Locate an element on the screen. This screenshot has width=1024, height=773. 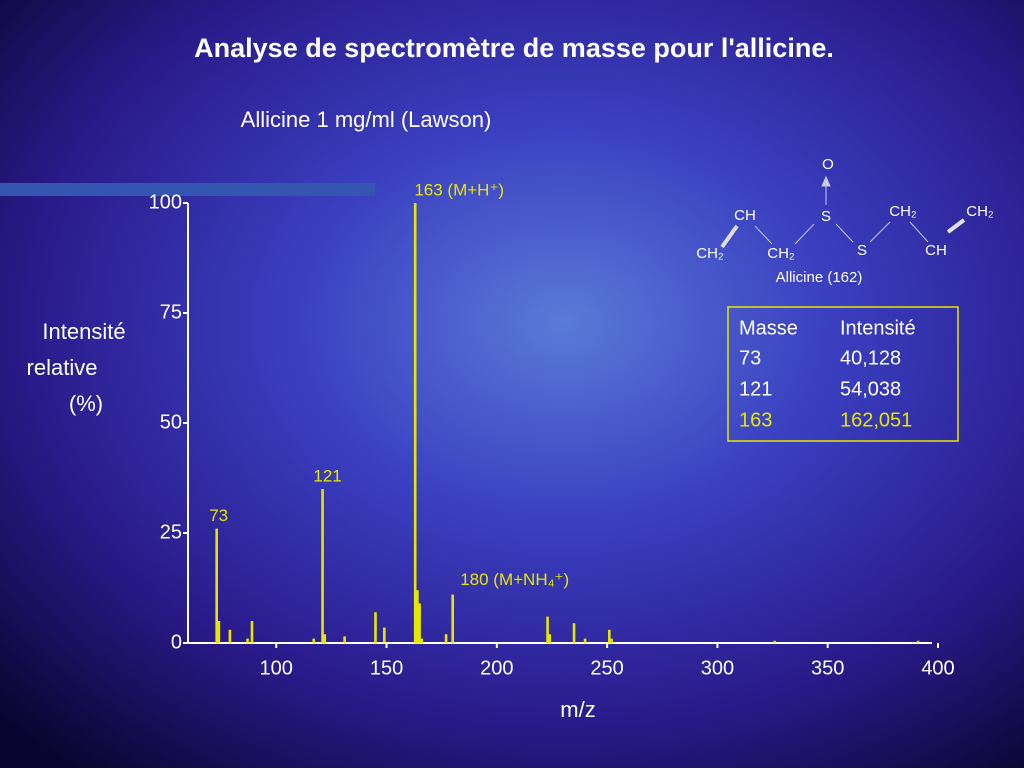
x-tick-label: 300 is located at coordinates (717, 668).